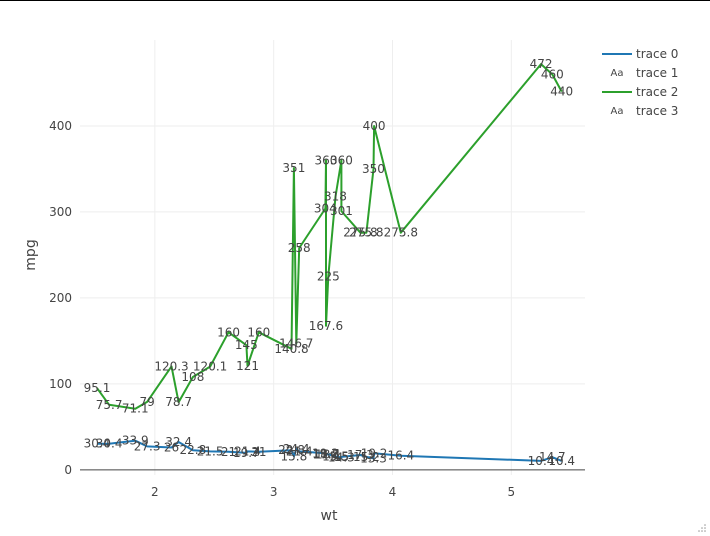 This screenshot has width=710, height=536. I want to click on data-label: 120.1, so click(210, 367).